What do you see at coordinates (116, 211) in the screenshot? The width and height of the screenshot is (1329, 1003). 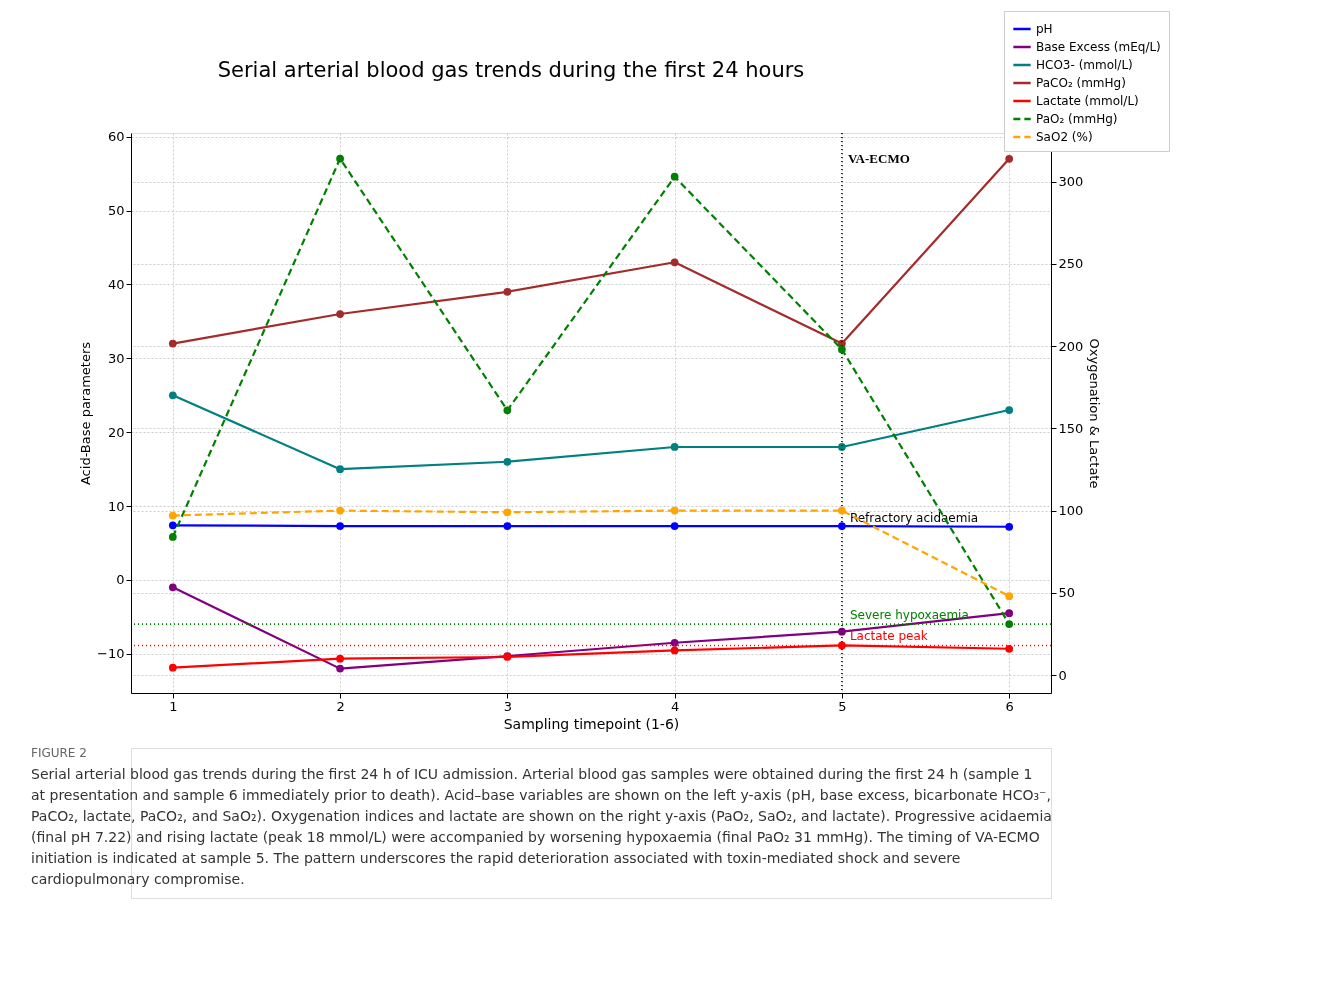 I see `y-tick-label: 50` at bounding box center [116, 211].